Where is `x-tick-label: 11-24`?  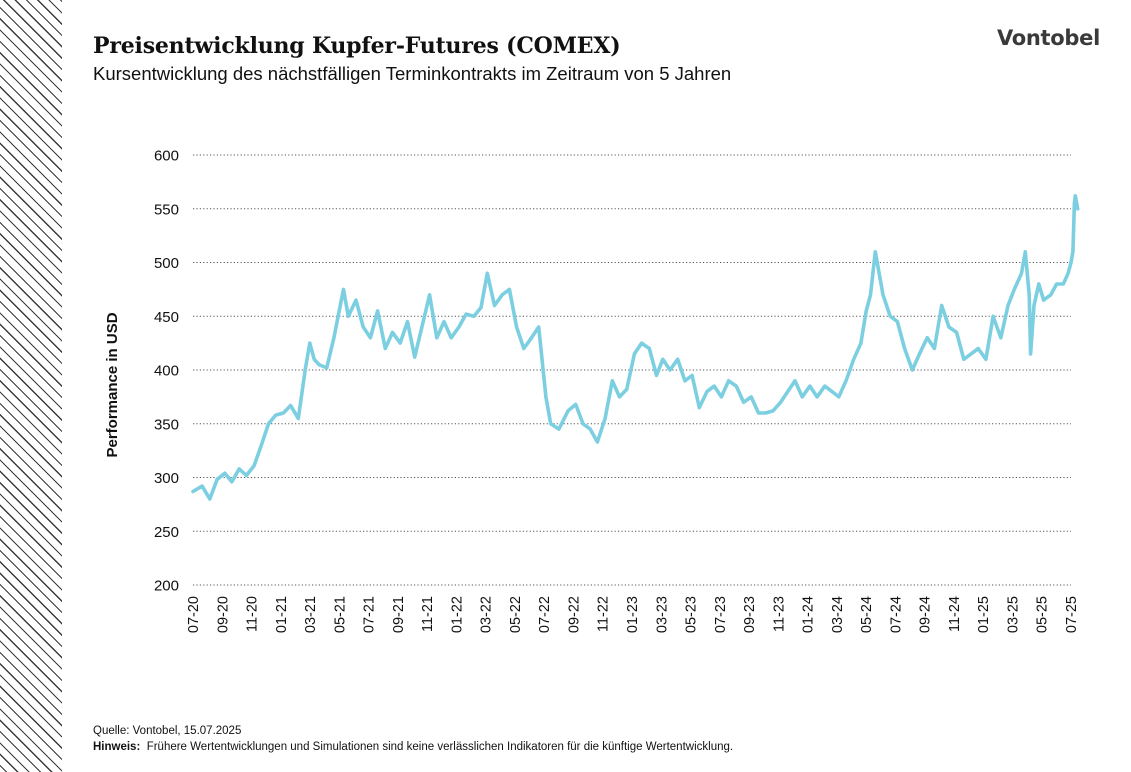 x-tick-label: 11-24 is located at coordinates (955, 614).